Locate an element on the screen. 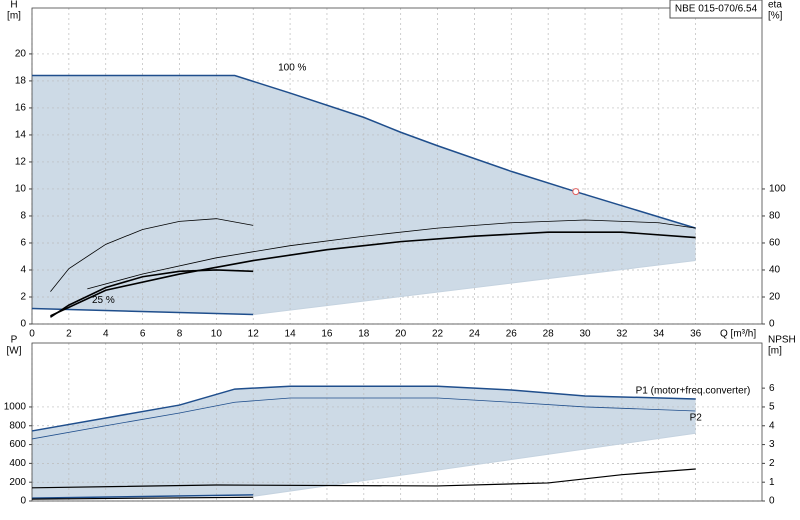  x-tick-label: 22 is located at coordinates (438, 334).